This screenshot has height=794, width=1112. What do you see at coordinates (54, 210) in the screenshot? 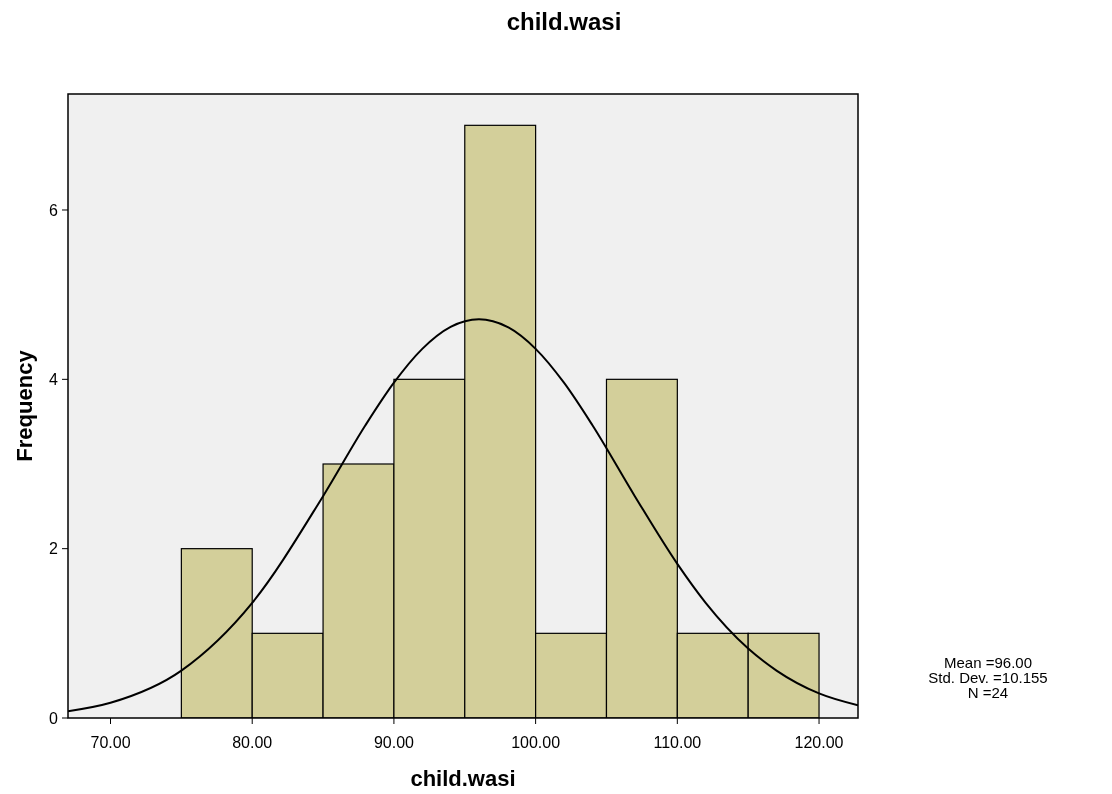
I see `y-tick-label: 6` at bounding box center [54, 210].